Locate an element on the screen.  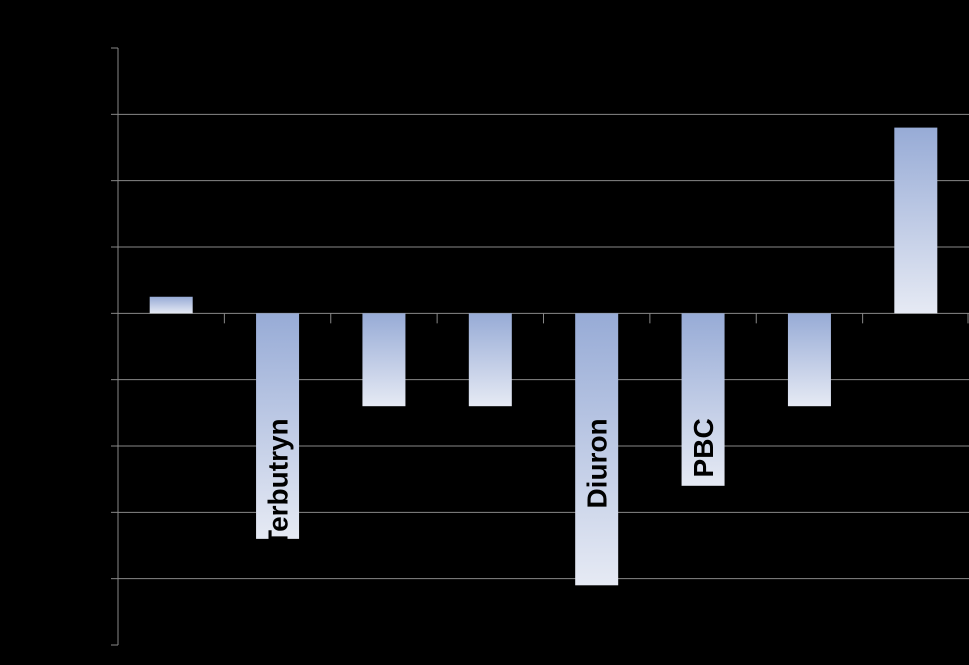
x-tick-label: Terbutryn is located at coordinates (278, 482).